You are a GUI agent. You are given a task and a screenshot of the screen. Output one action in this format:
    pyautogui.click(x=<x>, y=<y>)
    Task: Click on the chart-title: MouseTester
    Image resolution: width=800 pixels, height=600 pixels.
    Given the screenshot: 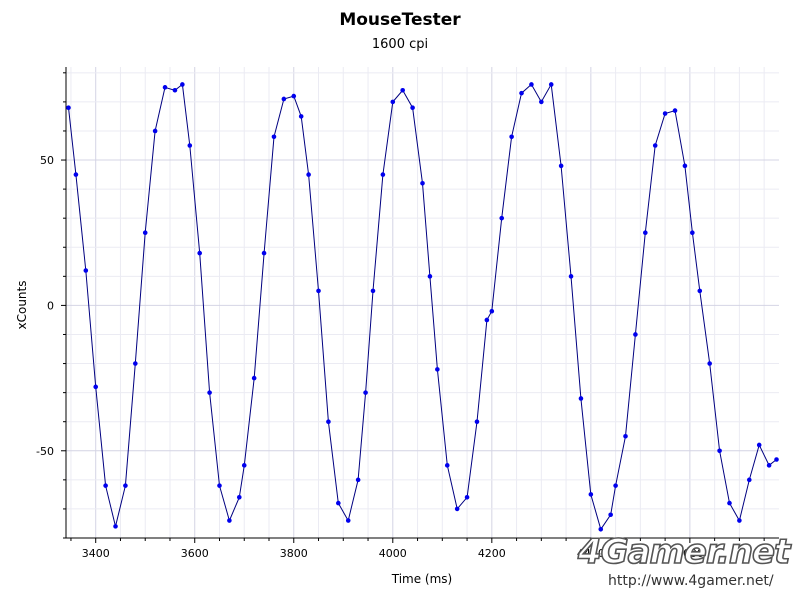 What is the action you would take?
    pyautogui.click(x=400, y=20)
    